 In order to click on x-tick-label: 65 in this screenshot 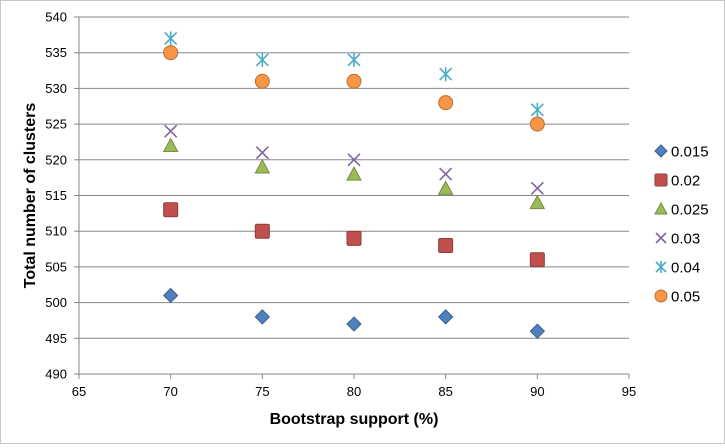, I will do `click(79, 391)`.